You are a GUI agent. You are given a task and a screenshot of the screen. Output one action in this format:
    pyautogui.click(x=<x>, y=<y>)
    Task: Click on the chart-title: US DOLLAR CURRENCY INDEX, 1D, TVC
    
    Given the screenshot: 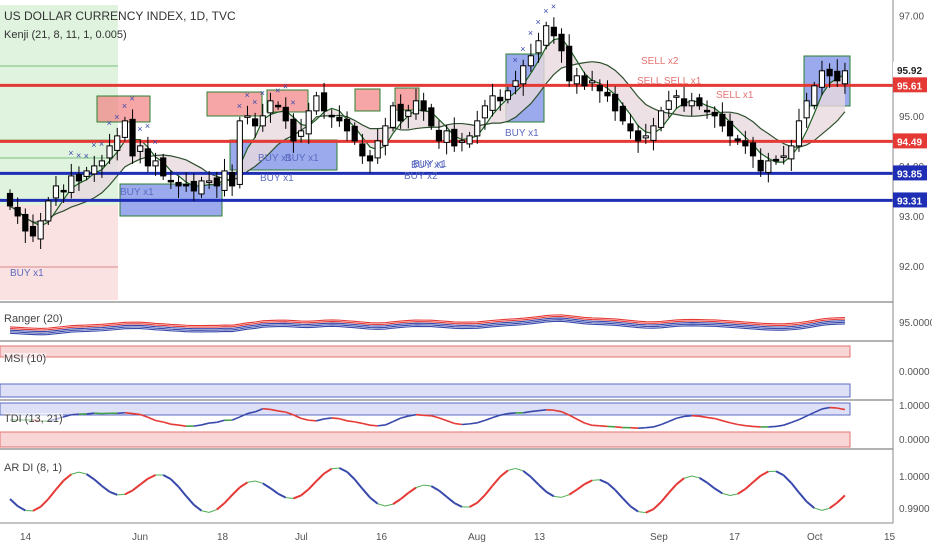 What is the action you would take?
    pyautogui.click(x=120, y=16)
    